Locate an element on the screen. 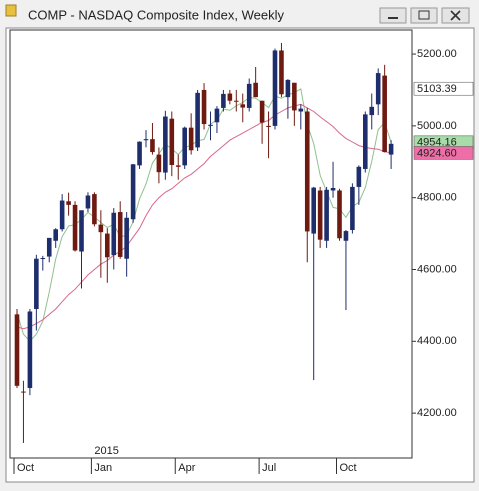 This screenshot has width=479, height=491. y-tick-label: 4600.00 is located at coordinates (437, 269).